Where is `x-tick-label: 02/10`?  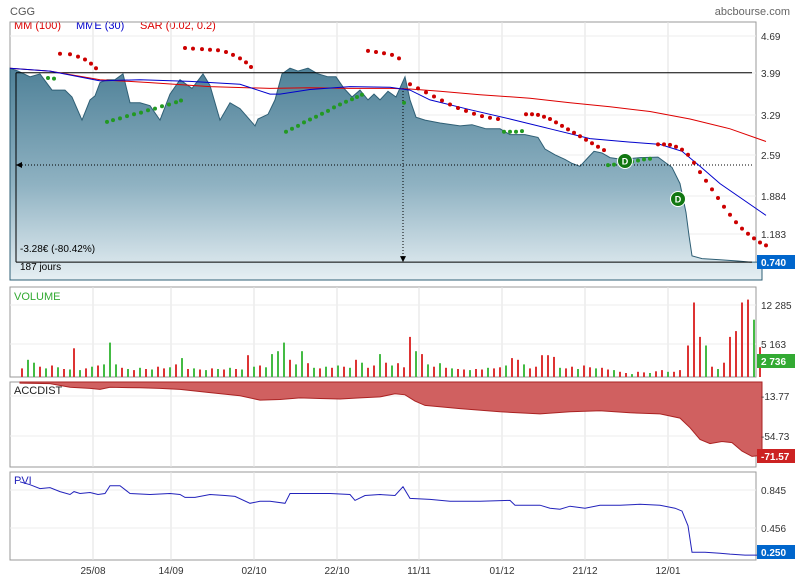
x-tick-label: 02/10 is located at coordinates (253, 571).